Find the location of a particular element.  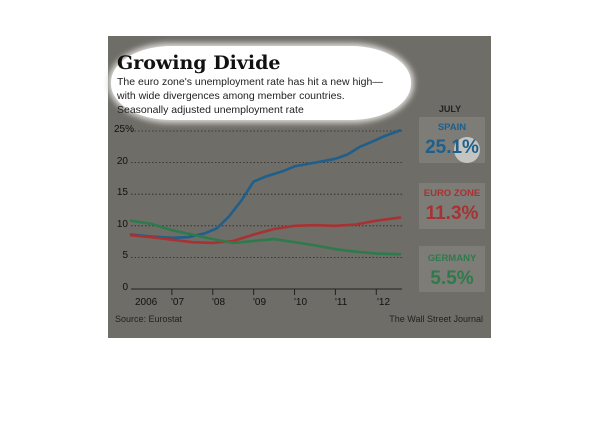

series-name-euro-zone: EURO ZONE is located at coordinates (452, 193).